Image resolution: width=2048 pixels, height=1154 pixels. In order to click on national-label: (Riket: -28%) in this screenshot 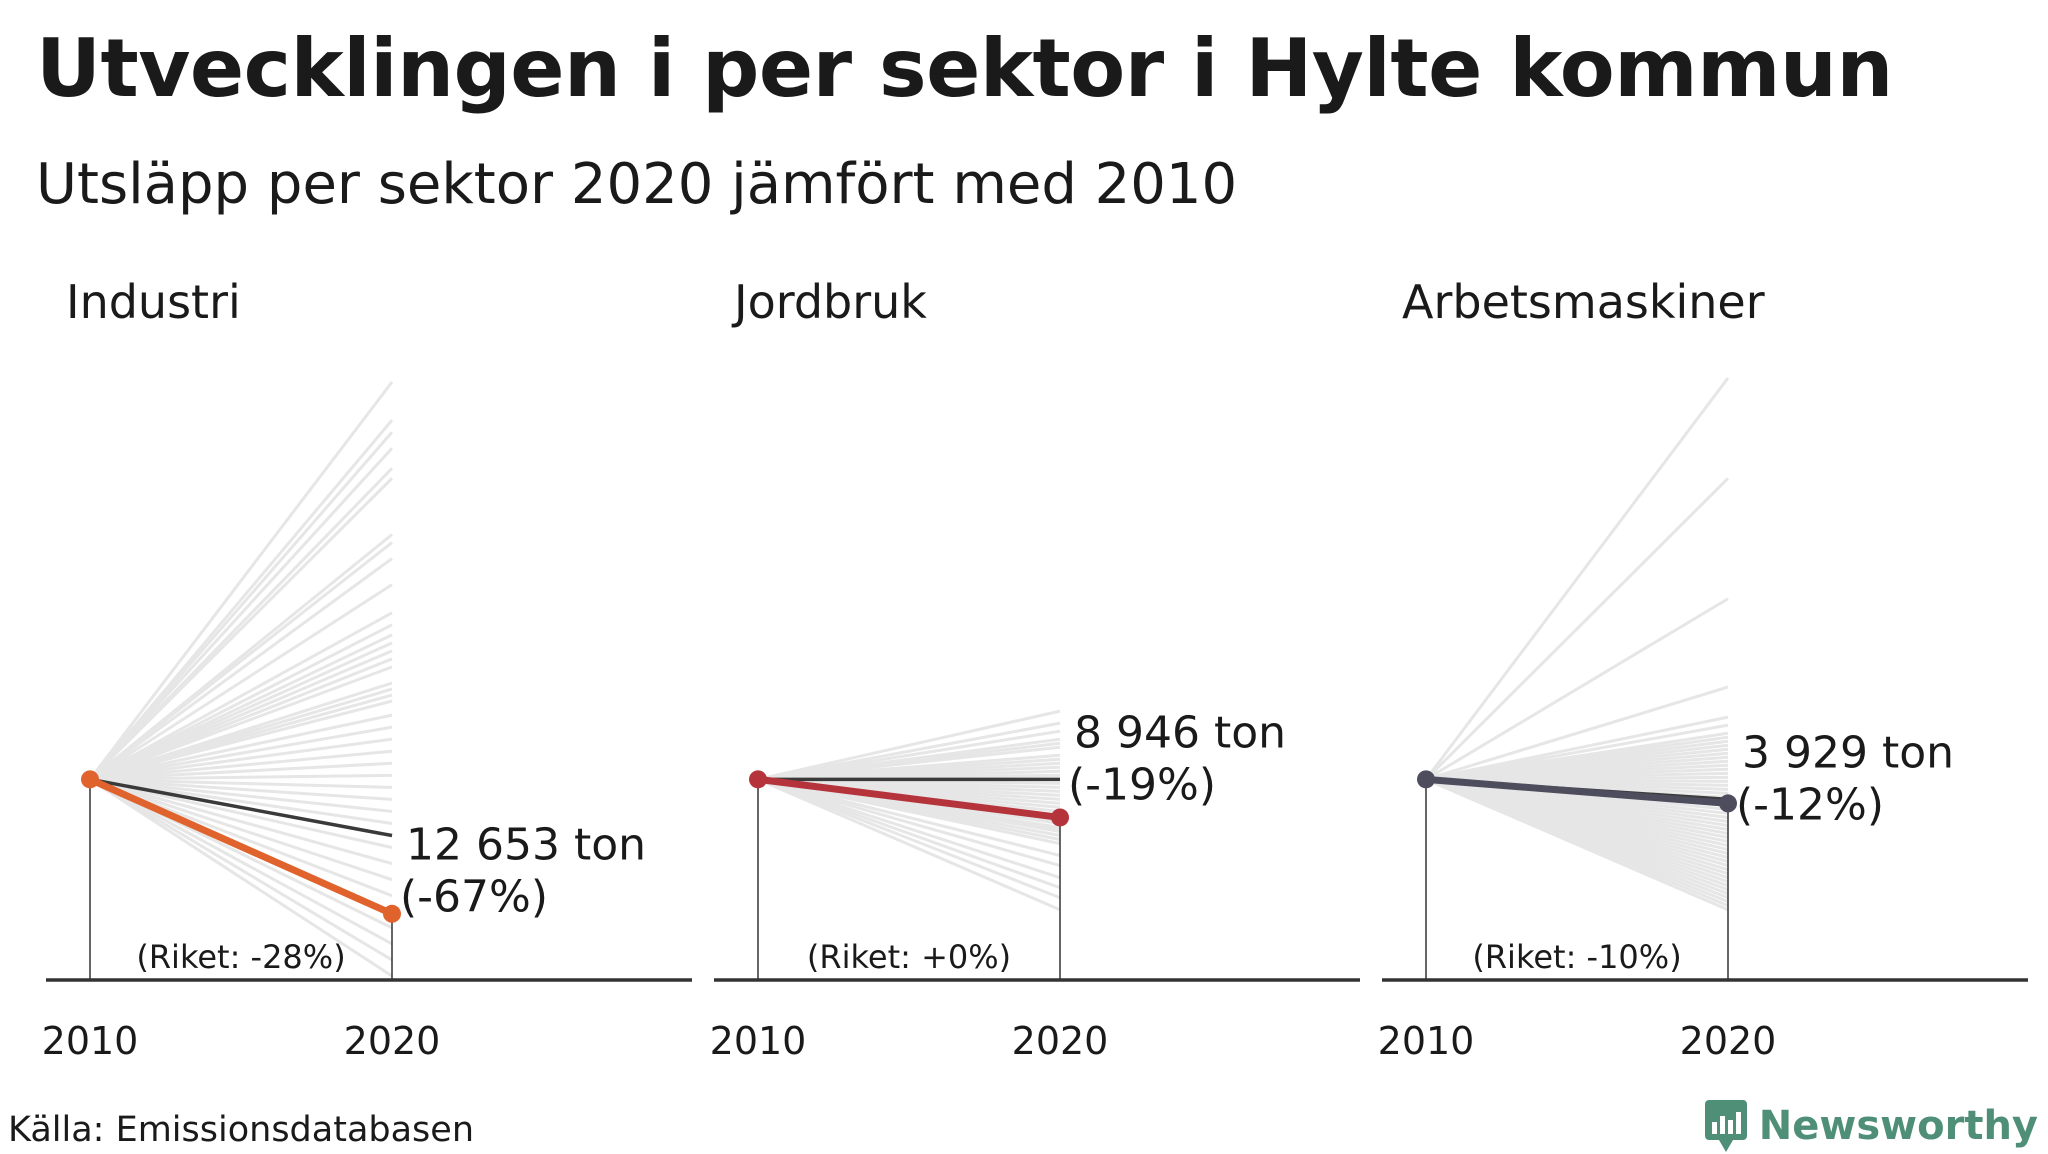, I will do `click(240, 957)`.